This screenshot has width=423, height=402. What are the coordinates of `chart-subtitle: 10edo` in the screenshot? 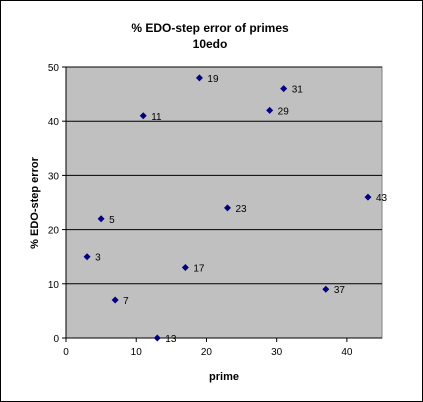 It's located at (210, 44).